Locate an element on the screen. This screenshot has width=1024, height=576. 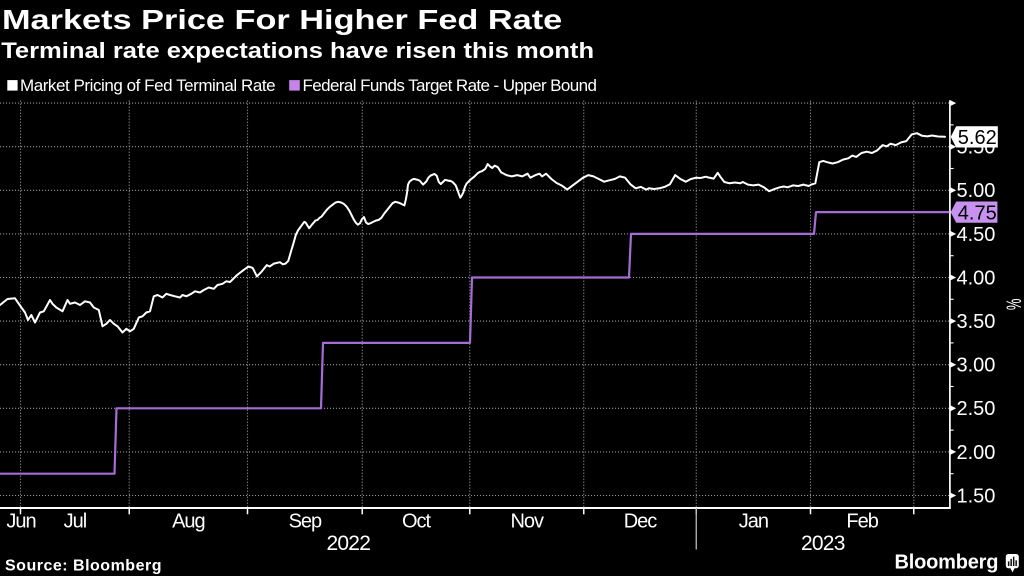
svg-text: 2022 is located at coordinates (348, 543).